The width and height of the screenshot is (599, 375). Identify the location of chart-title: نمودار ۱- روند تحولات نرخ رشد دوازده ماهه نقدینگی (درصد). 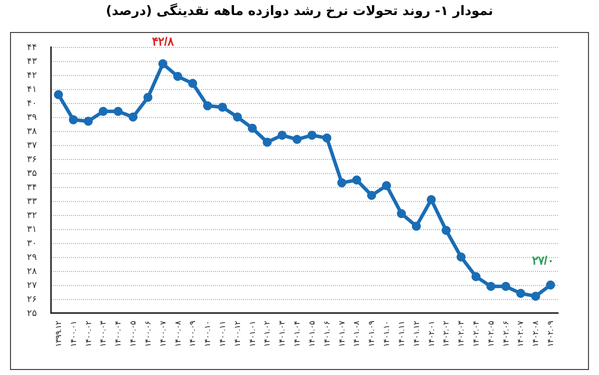
(299, 11).